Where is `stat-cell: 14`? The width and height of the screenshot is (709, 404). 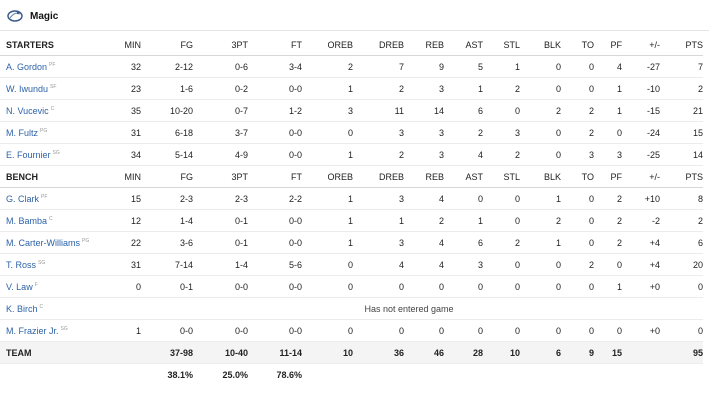
stat-cell: 14 is located at coordinates (424, 110).